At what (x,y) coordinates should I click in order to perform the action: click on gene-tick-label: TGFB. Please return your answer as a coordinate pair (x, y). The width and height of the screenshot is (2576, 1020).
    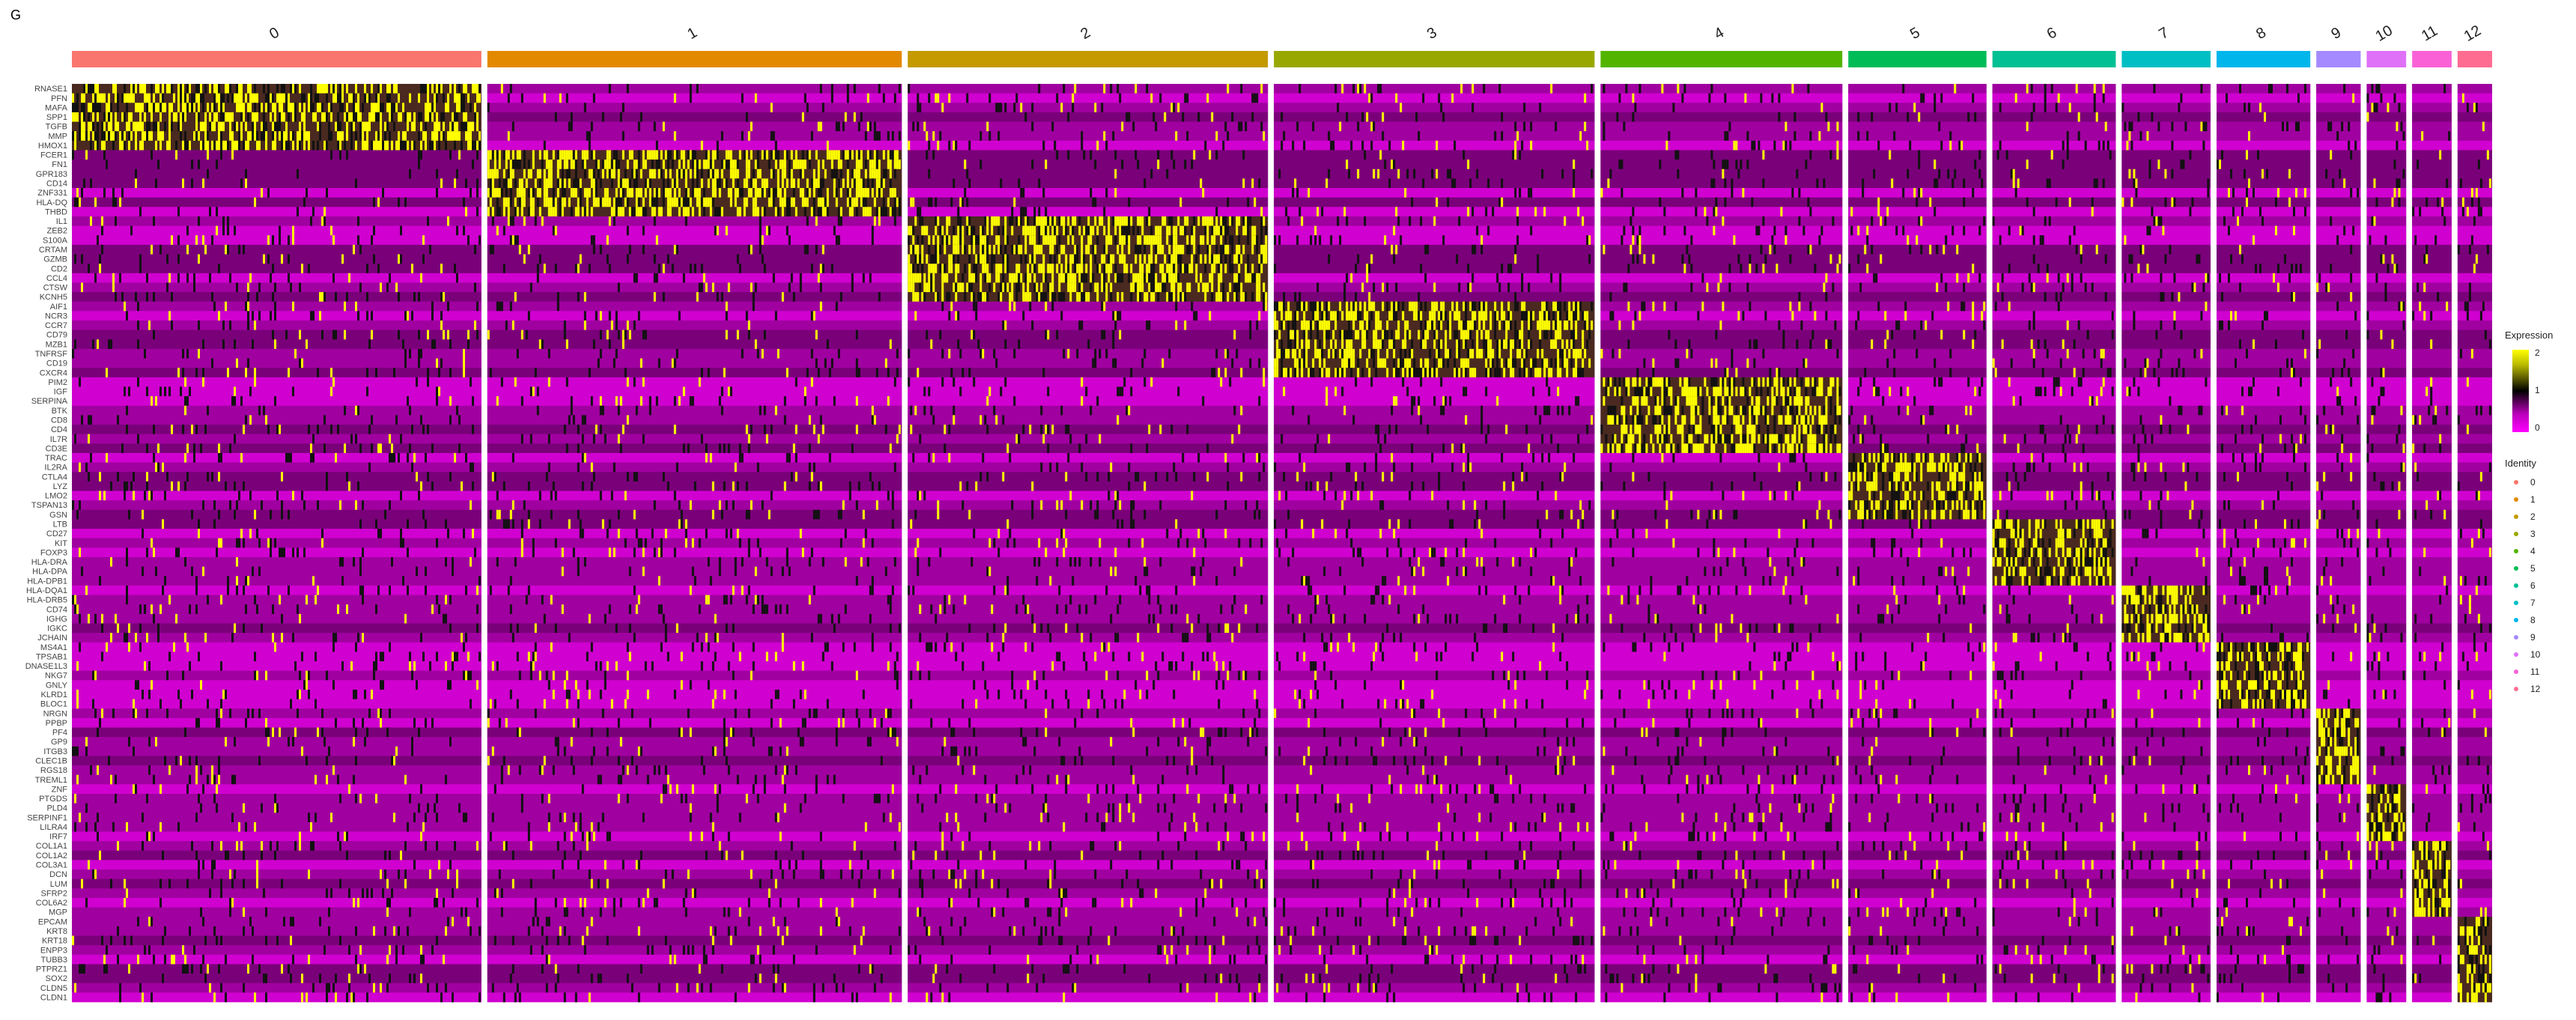
    Looking at the image, I should click on (56, 128).